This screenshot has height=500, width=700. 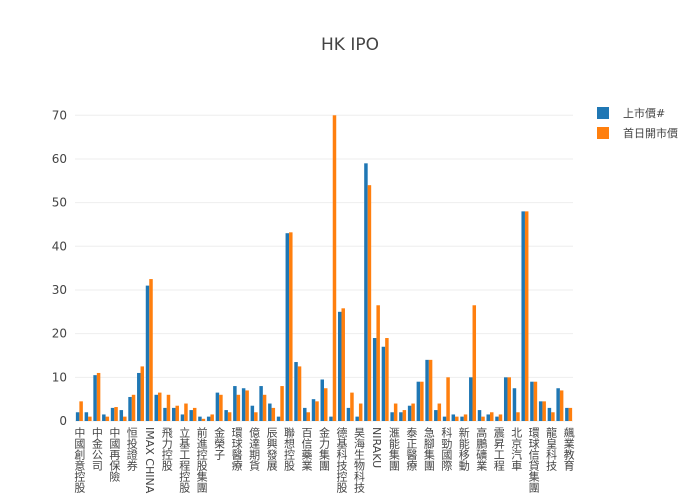 I want to click on x-tick-label: 泰正醫療, so click(x=411, y=448).